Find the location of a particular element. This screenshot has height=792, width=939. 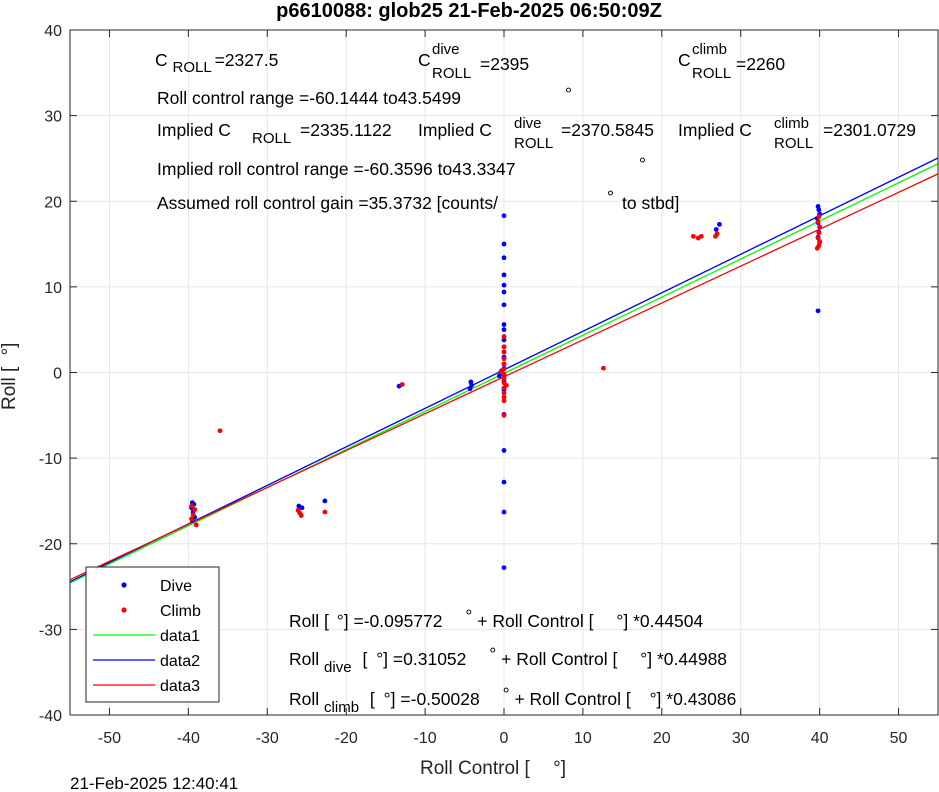

y-axis-label-main: Roll [ is located at coordinates (10, 388).